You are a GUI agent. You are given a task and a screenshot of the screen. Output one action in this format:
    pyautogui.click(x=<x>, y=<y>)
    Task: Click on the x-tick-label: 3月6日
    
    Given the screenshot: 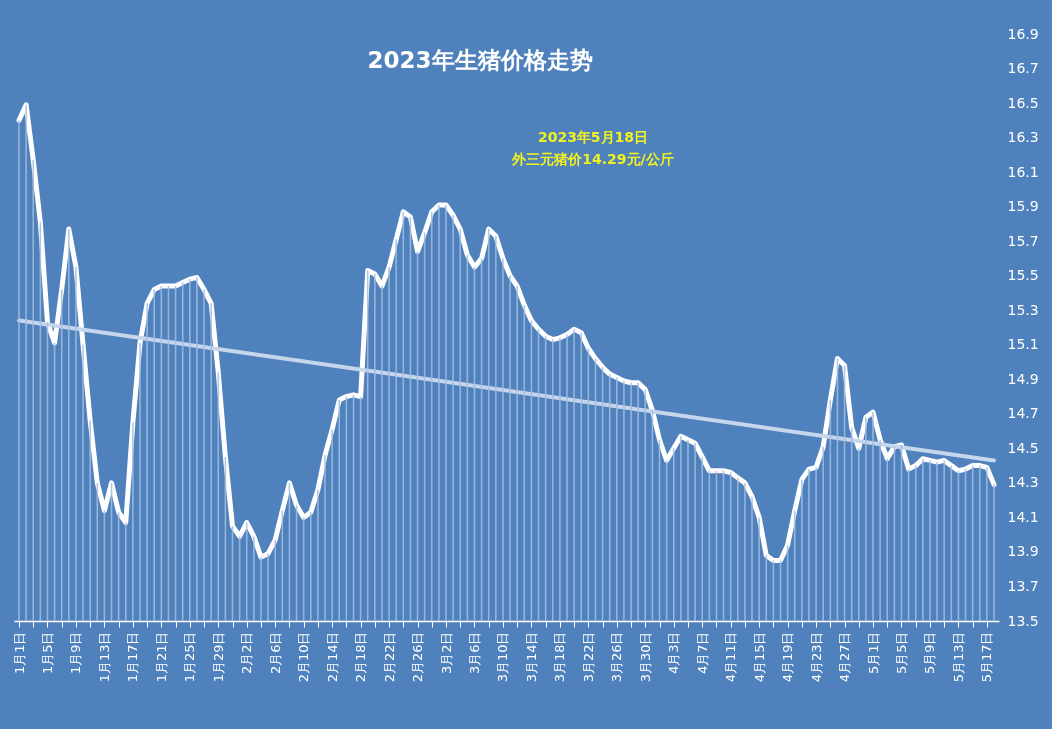 What is the action you would take?
    pyautogui.click(x=474, y=653)
    